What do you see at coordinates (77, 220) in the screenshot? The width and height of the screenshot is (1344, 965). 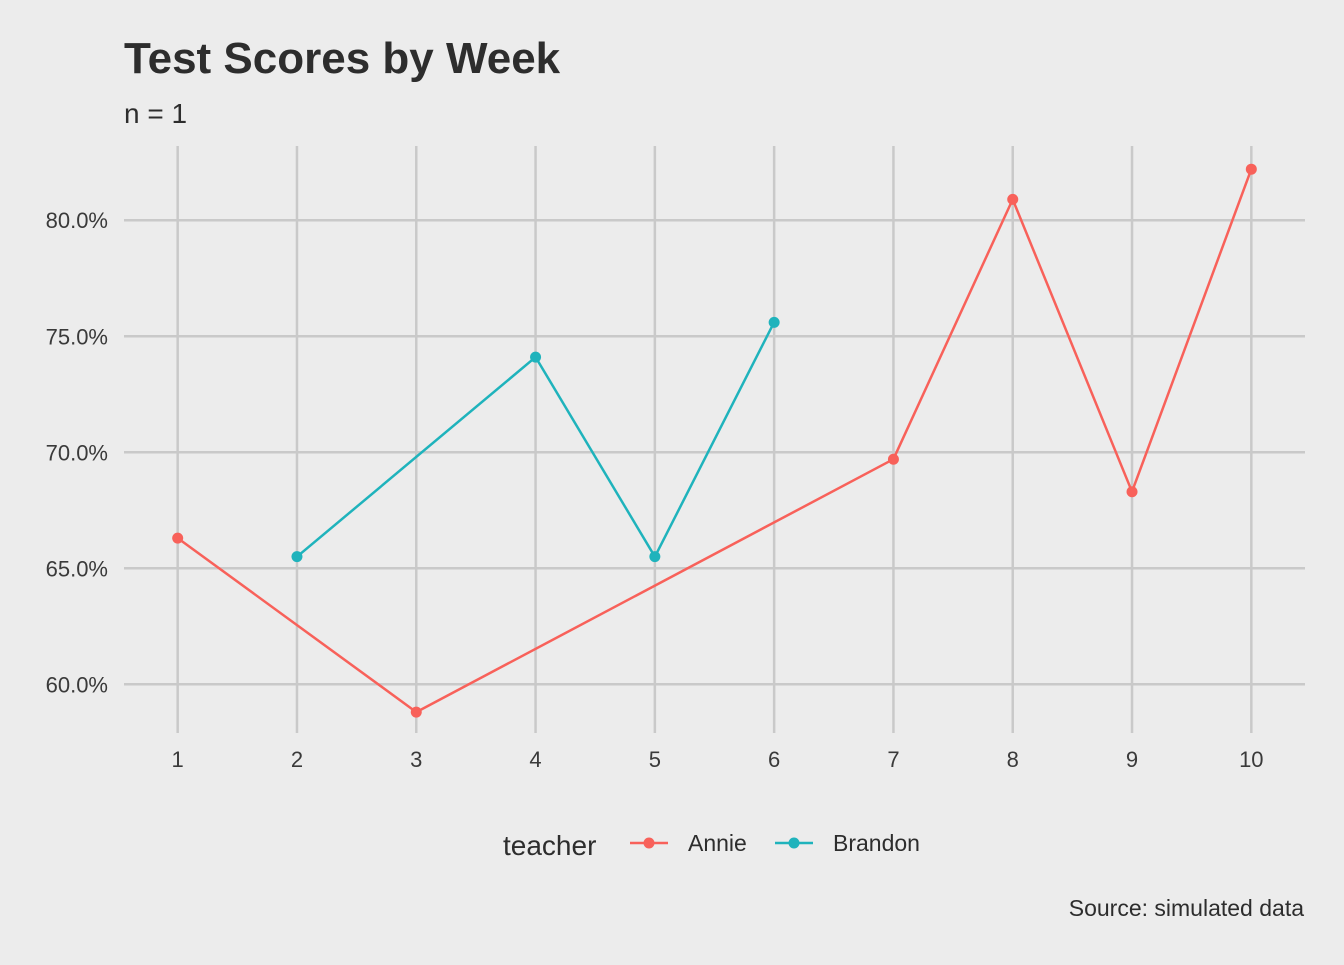 I see `y-tick-label: 80.0%` at bounding box center [77, 220].